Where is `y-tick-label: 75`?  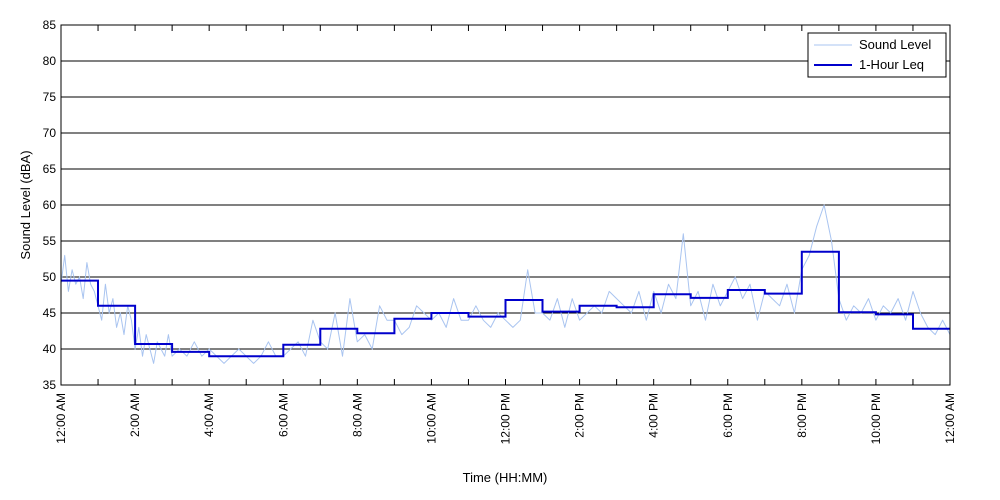
y-tick-label: 75 is located at coordinates (50, 97).